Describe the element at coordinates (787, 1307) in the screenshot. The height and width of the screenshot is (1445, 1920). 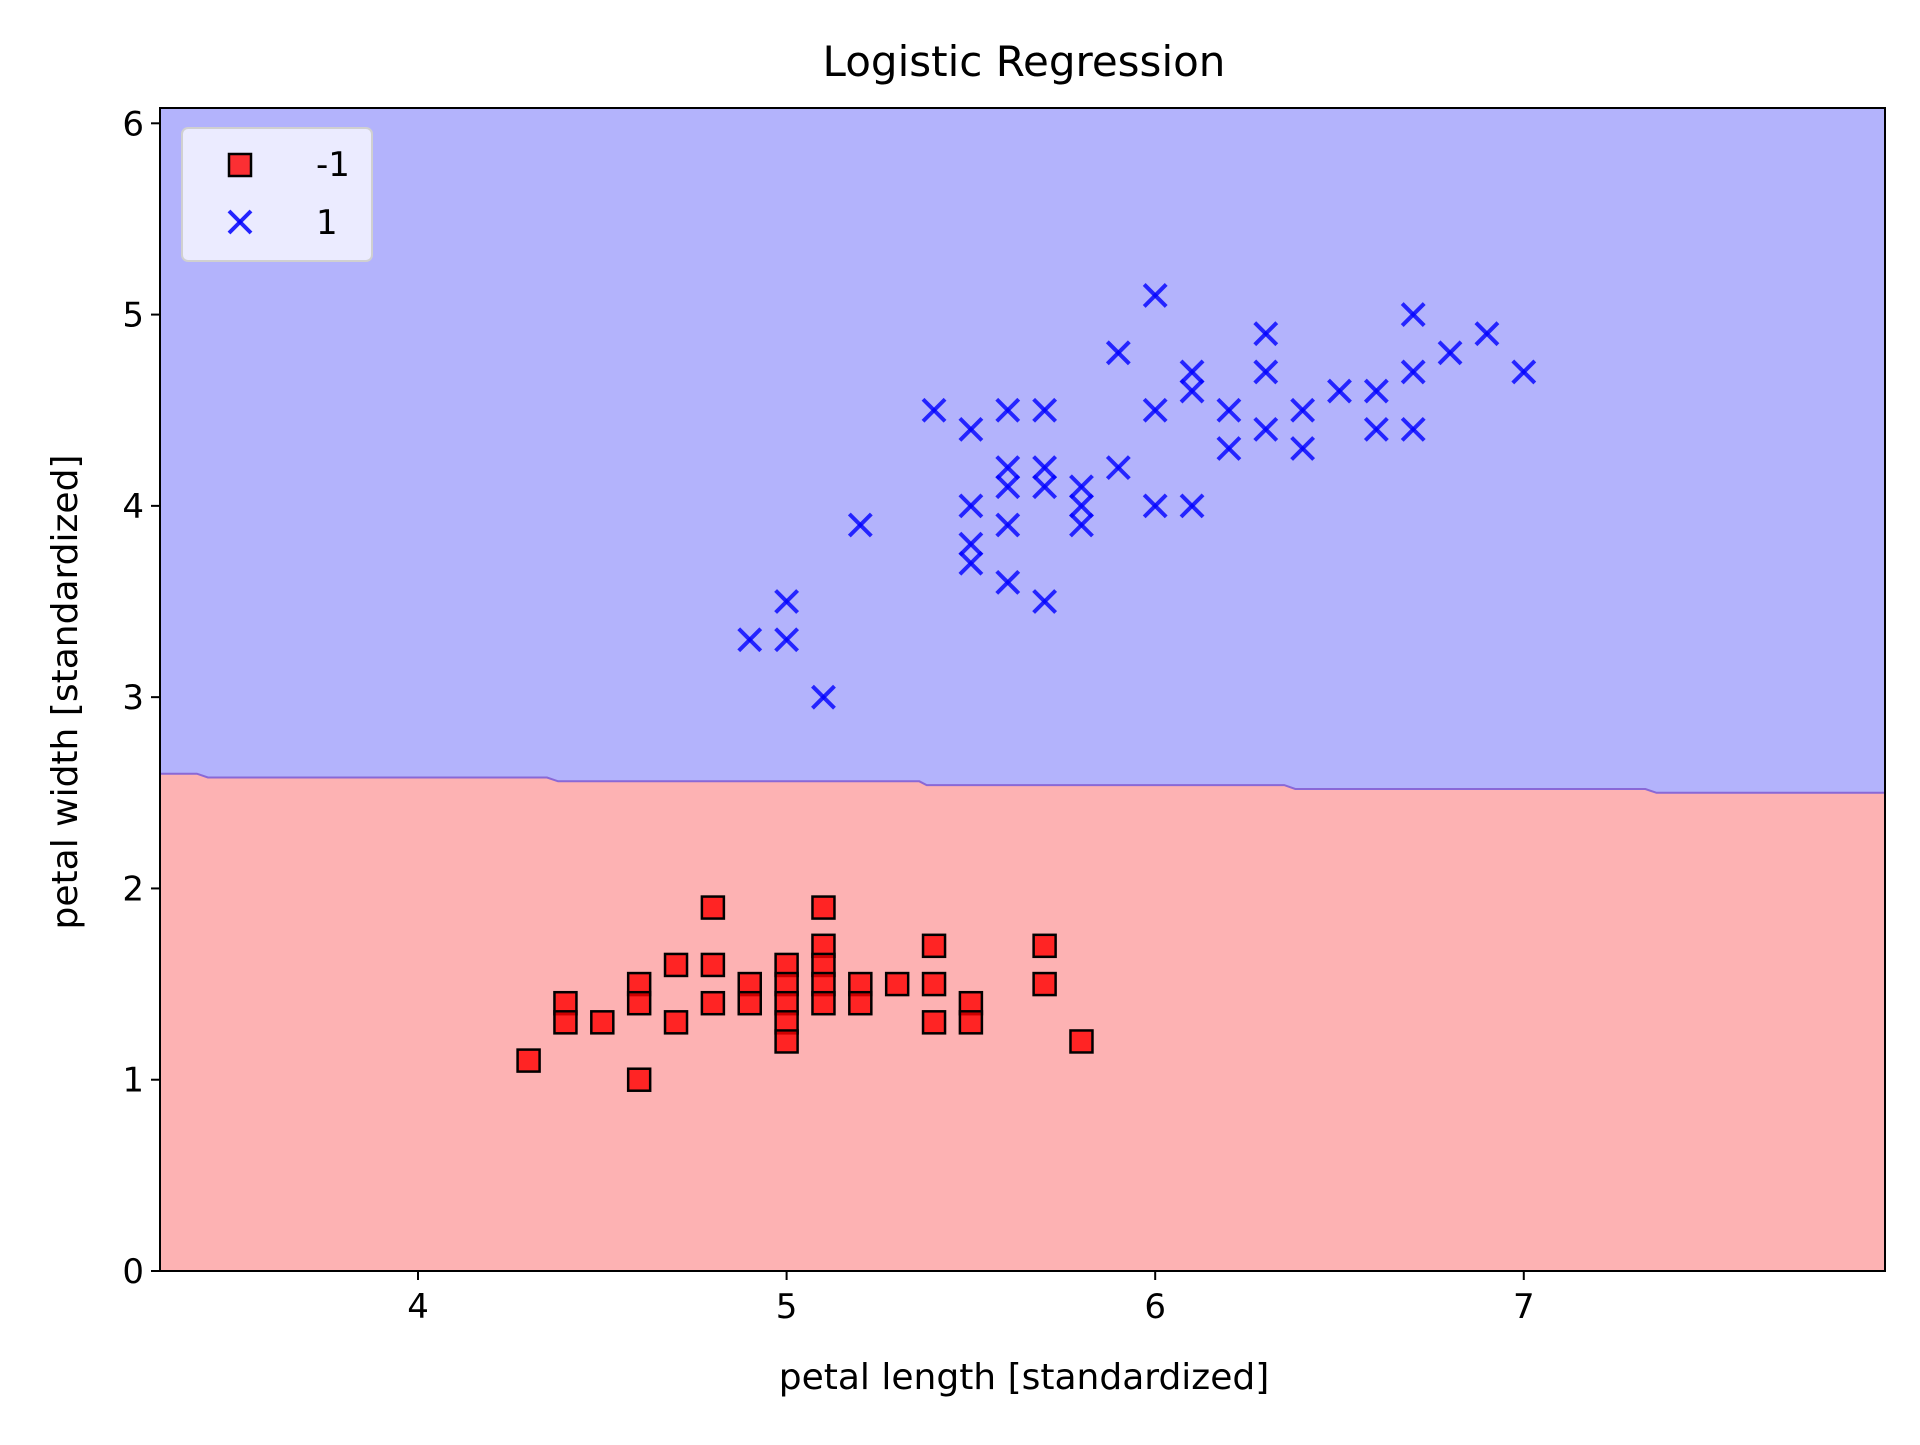
I see `x-tick-label: 5` at that location.